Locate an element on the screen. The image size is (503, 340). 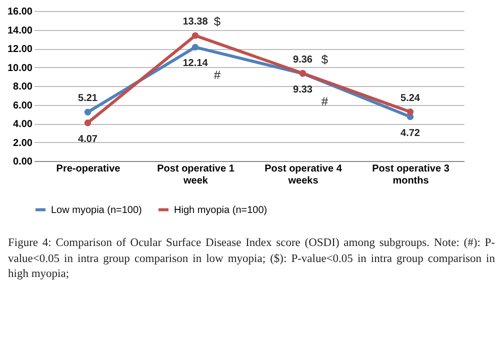
y-tick-label: 4.00 is located at coordinates (23, 124).